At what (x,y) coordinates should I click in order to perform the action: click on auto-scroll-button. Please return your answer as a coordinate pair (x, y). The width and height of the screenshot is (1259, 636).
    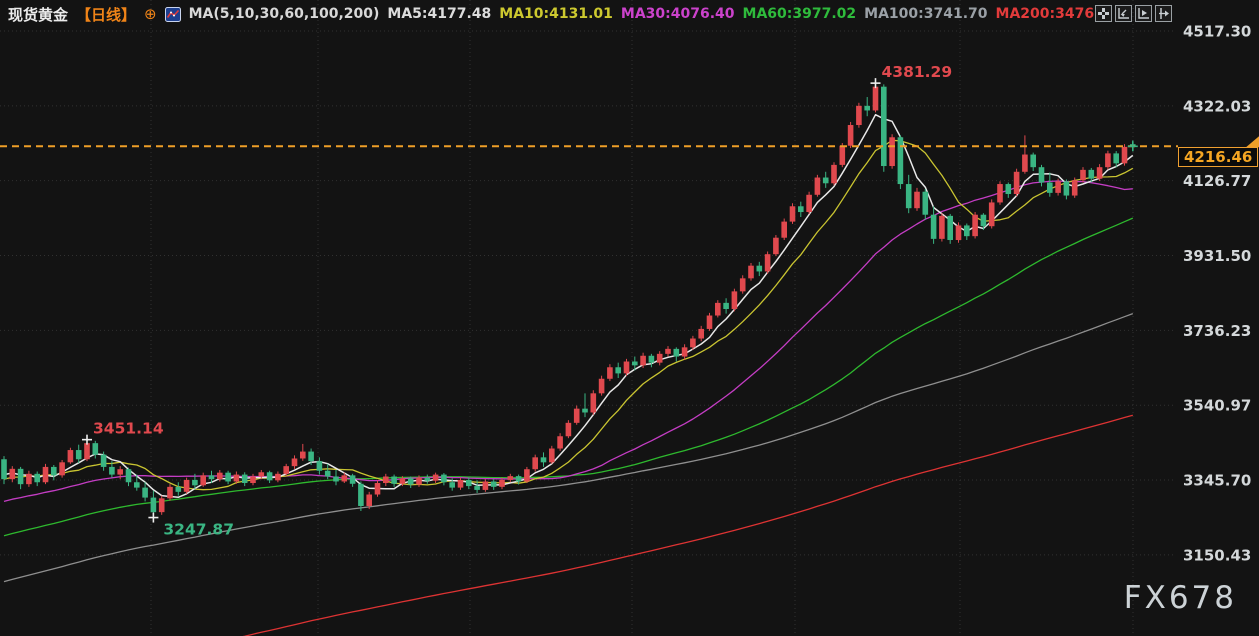
    Looking at the image, I should click on (1143, 13).